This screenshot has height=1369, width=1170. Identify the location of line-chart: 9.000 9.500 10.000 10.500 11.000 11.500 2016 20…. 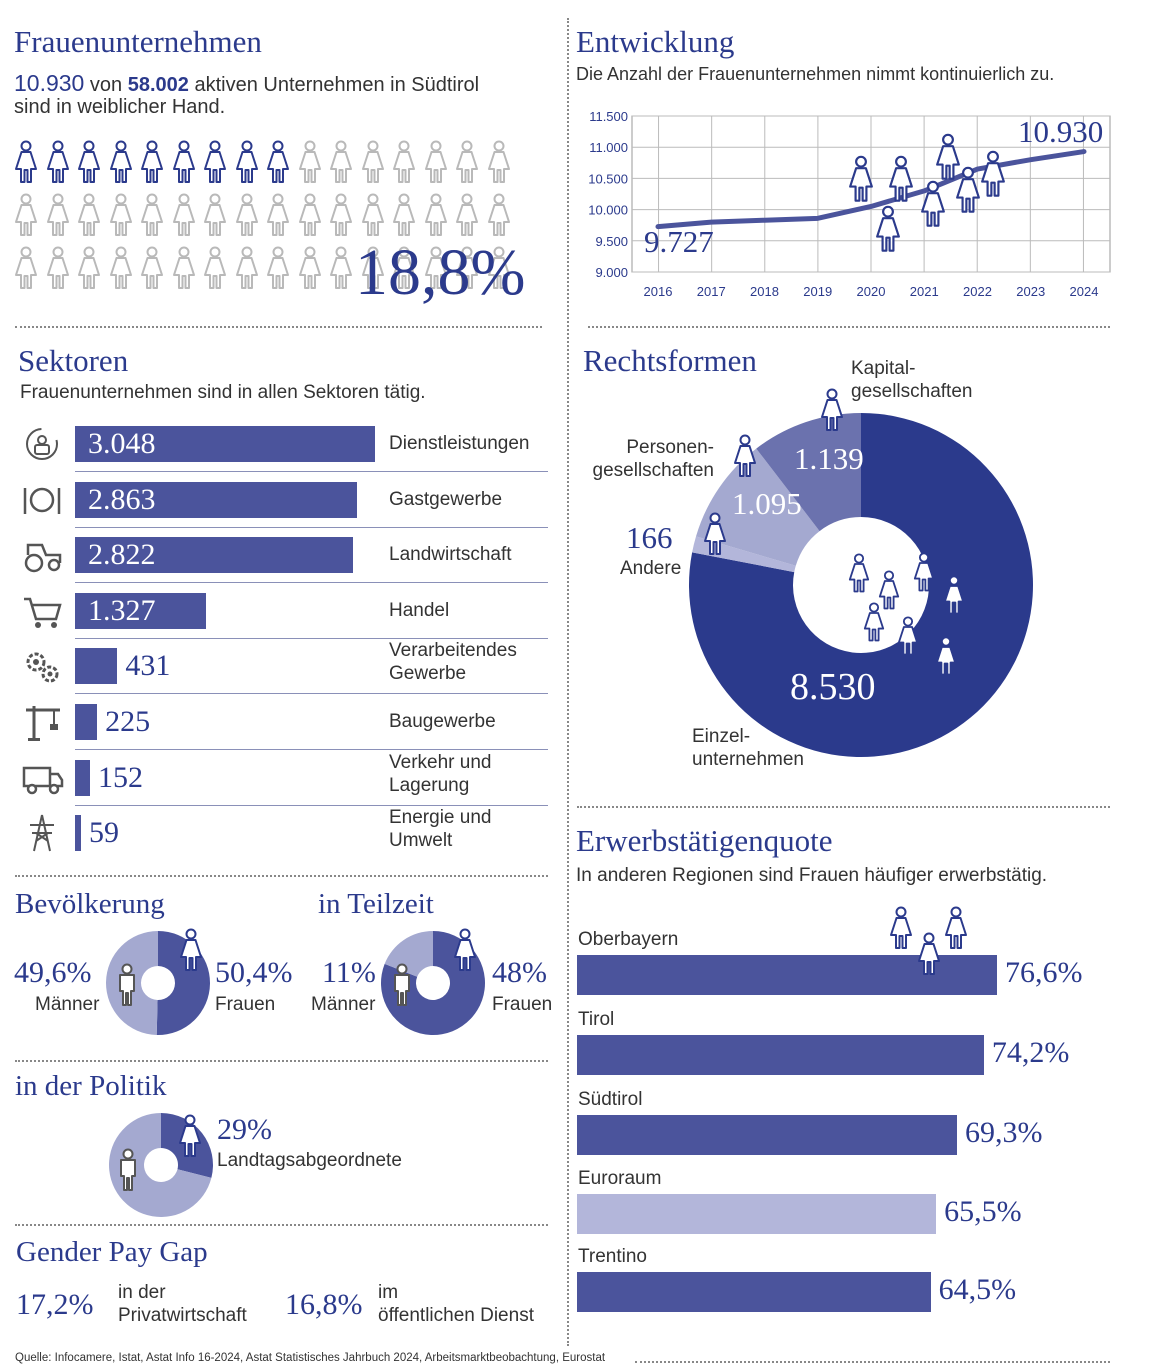
(849, 204).